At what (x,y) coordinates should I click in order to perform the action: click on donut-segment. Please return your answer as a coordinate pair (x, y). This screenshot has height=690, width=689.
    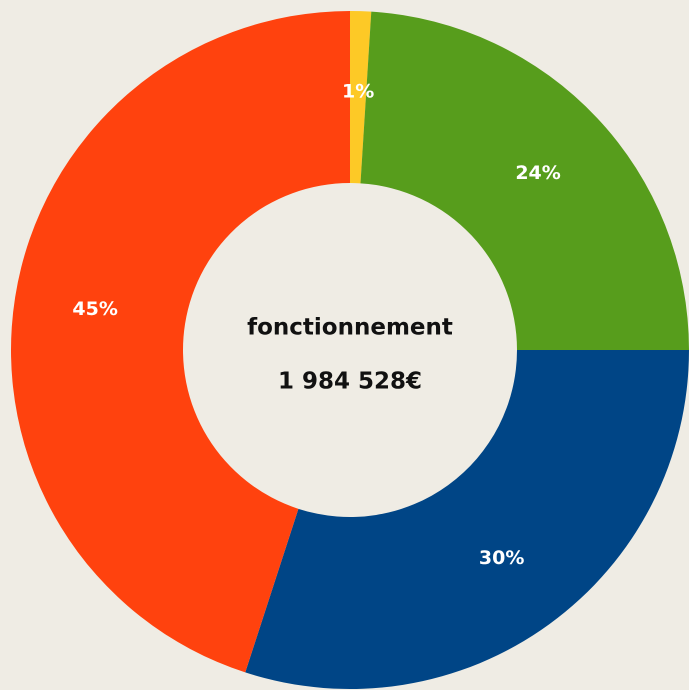
    Looking at the image, I should click on (361, 97).